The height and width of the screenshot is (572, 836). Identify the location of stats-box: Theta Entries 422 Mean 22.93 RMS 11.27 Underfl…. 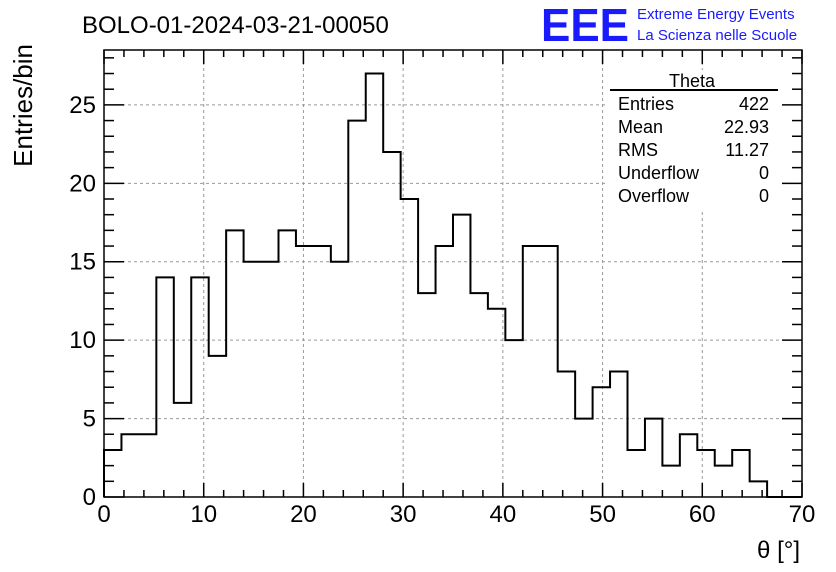
(694, 140).